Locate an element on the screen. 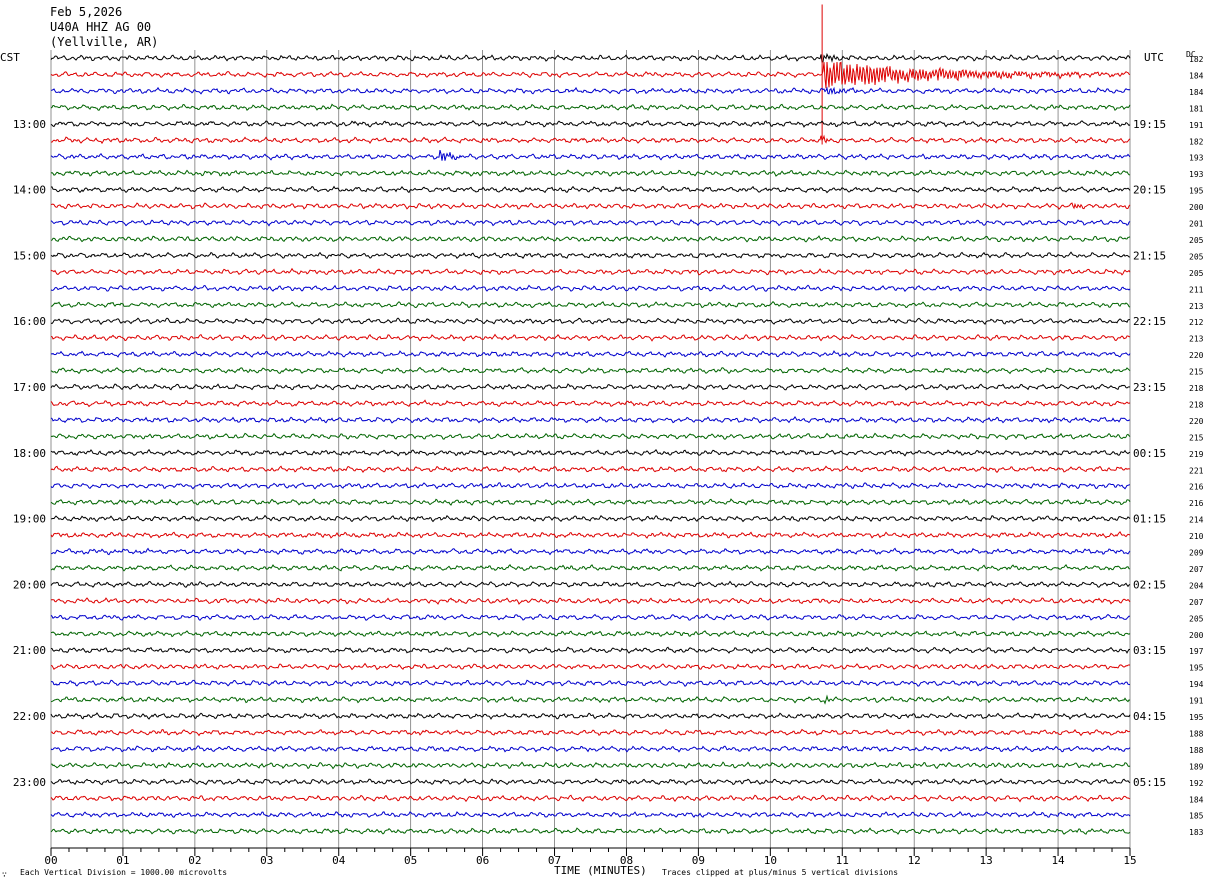 The image size is (1210, 886). dc-offset-label: 197 is located at coordinates (1196, 651).